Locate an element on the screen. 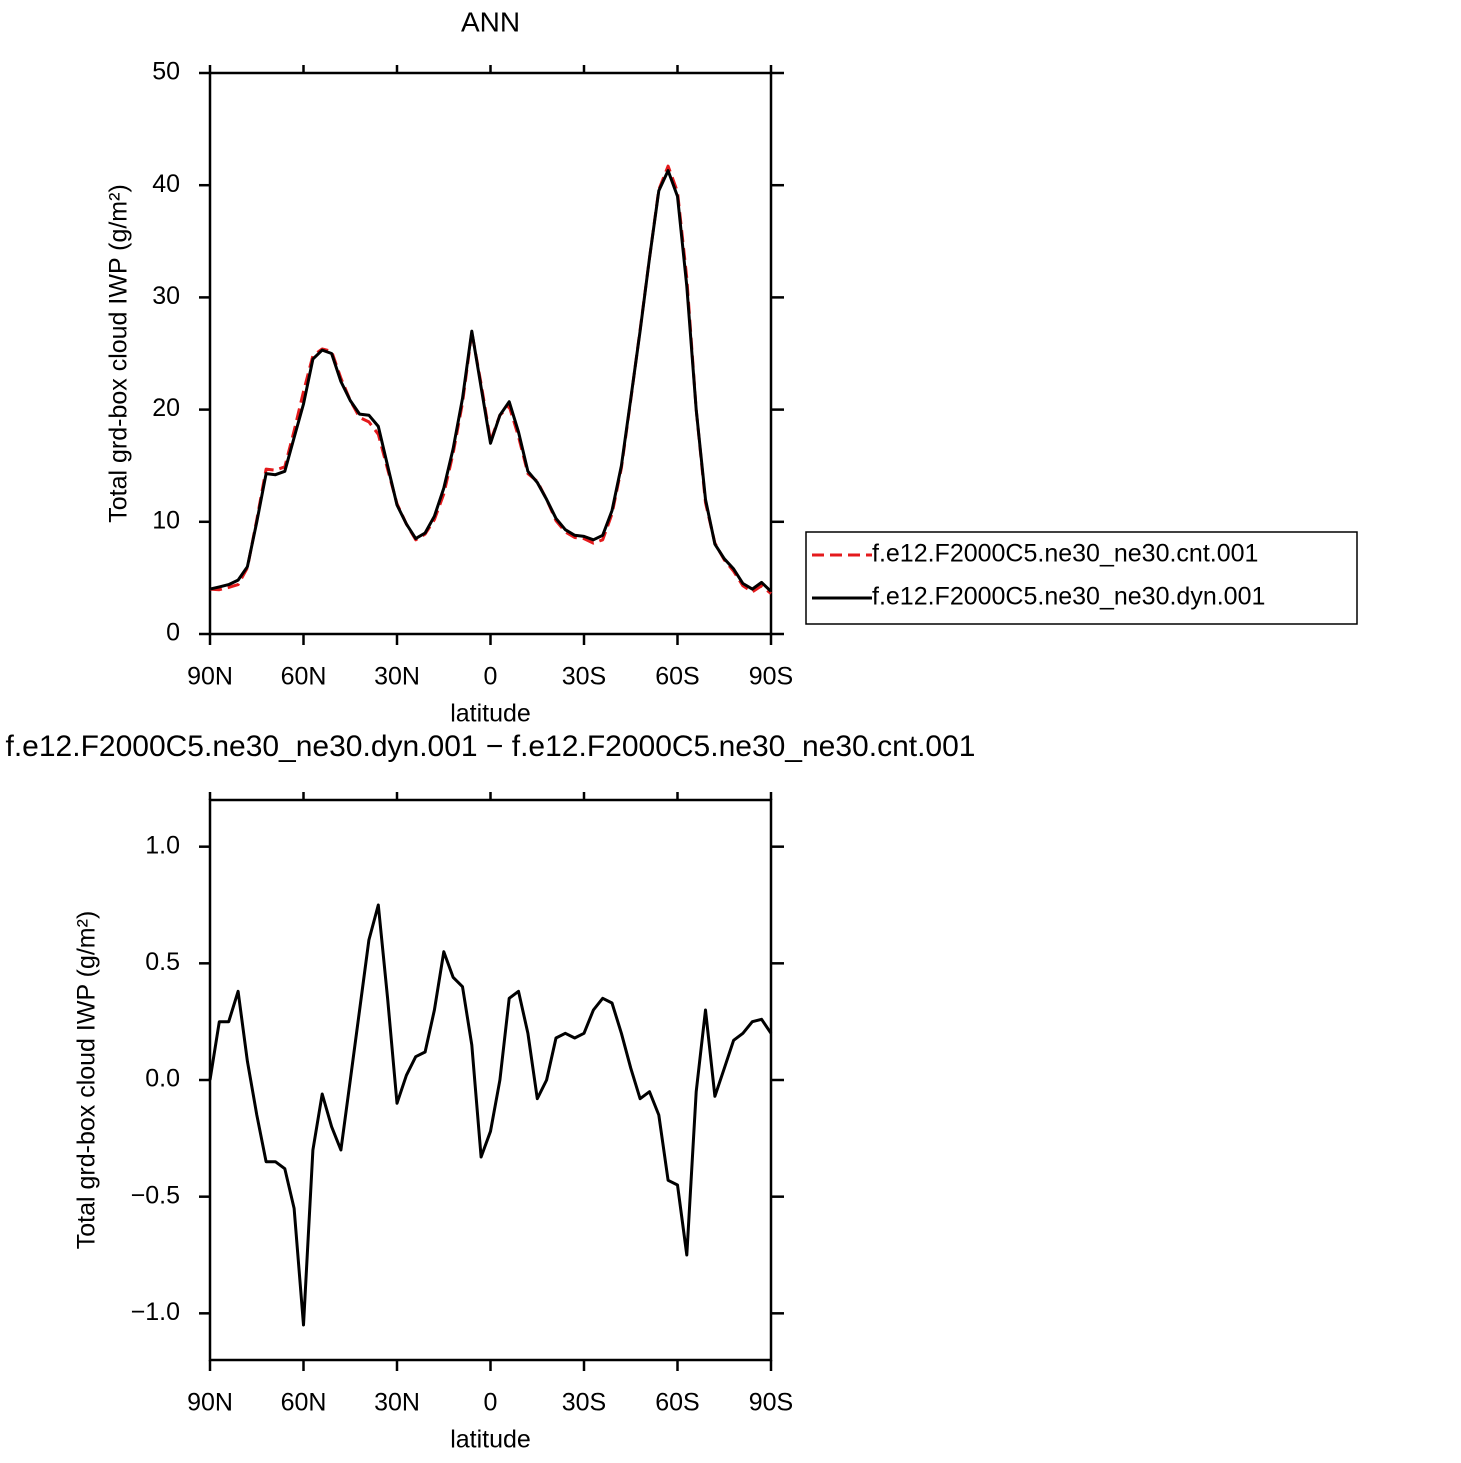  y-tick-label: 40 is located at coordinates (166, 184).